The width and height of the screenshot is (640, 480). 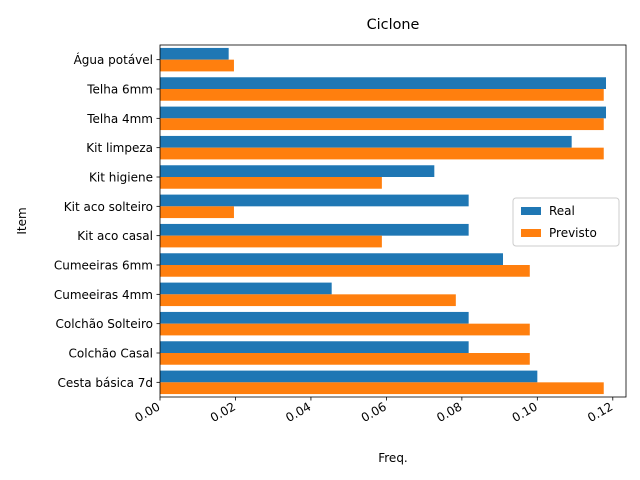 What do you see at coordinates (108, 207) in the screenshot?
I see `y-tick-label: Kit aco solteiro` at bounding box center [108, 207].